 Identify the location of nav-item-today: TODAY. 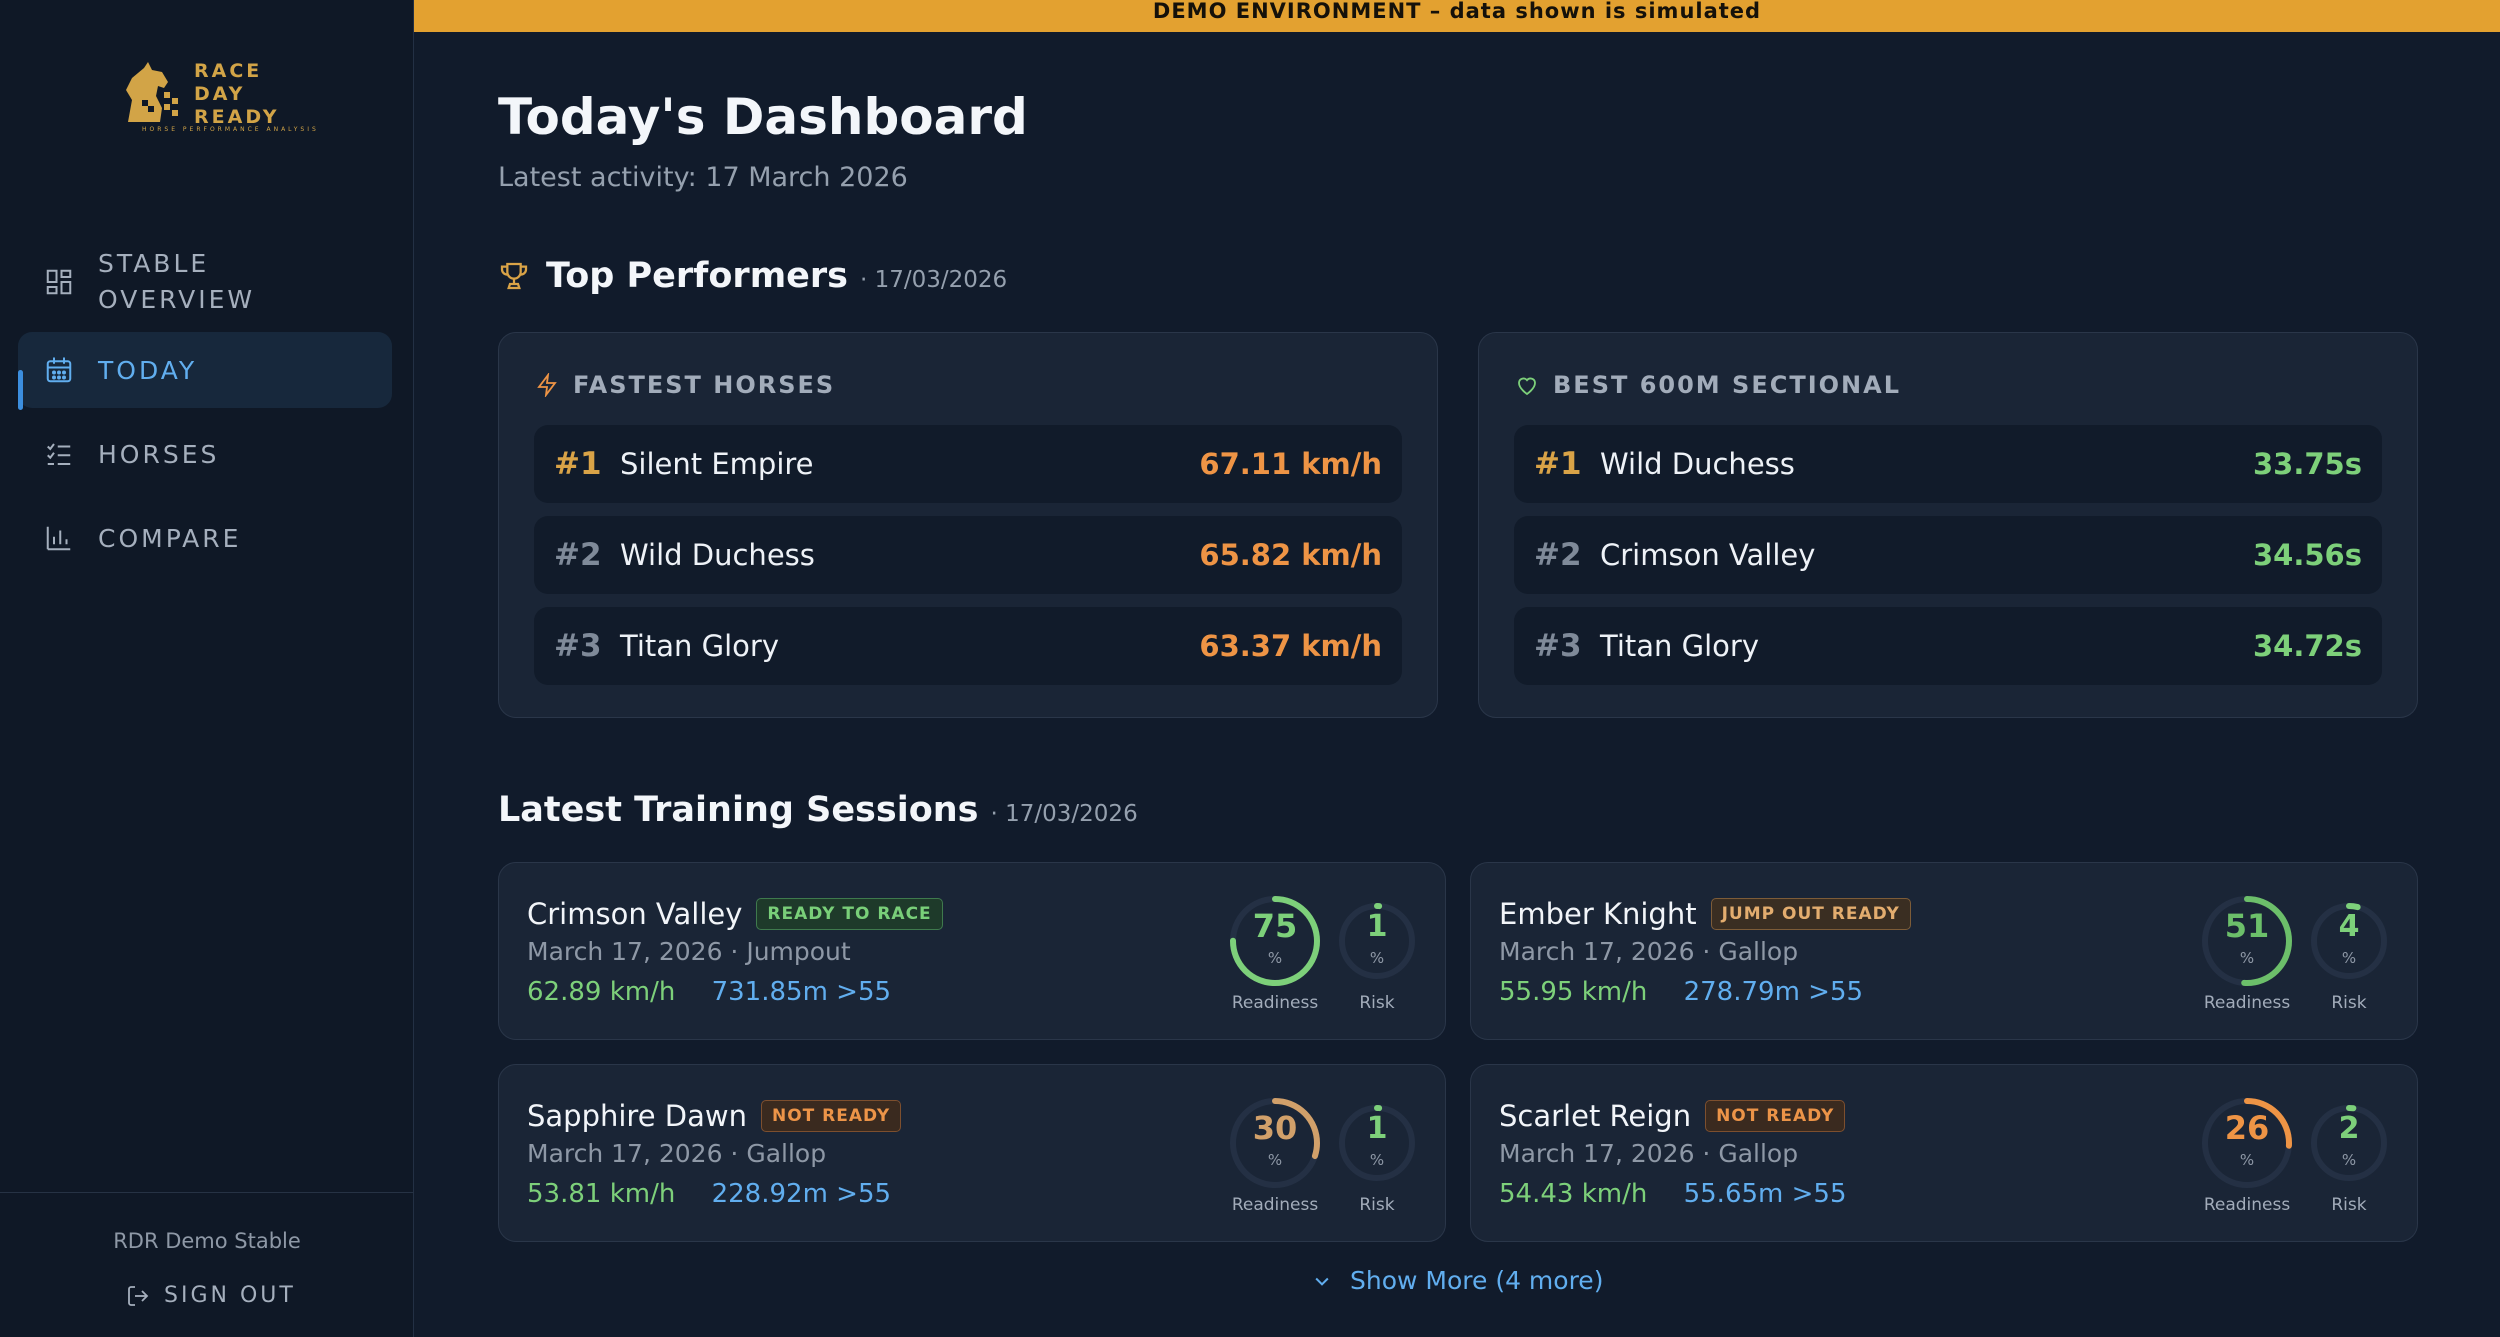
(205, 371).